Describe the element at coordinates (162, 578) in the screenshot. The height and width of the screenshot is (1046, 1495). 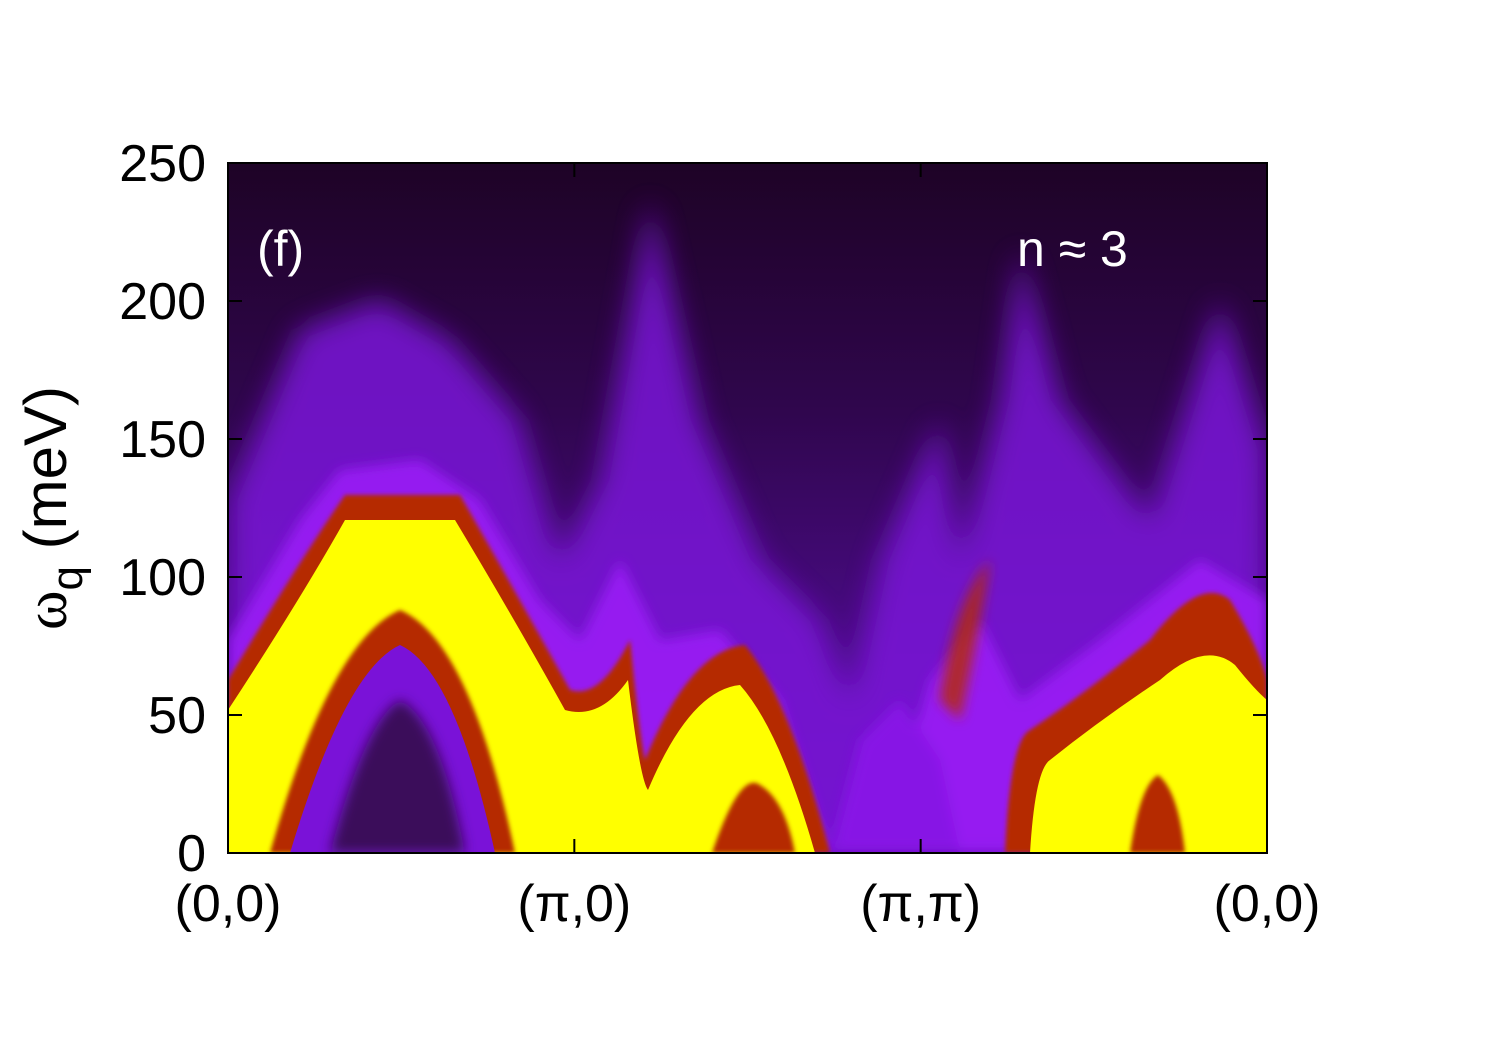
I see `y-tick-label: 100` at that location.